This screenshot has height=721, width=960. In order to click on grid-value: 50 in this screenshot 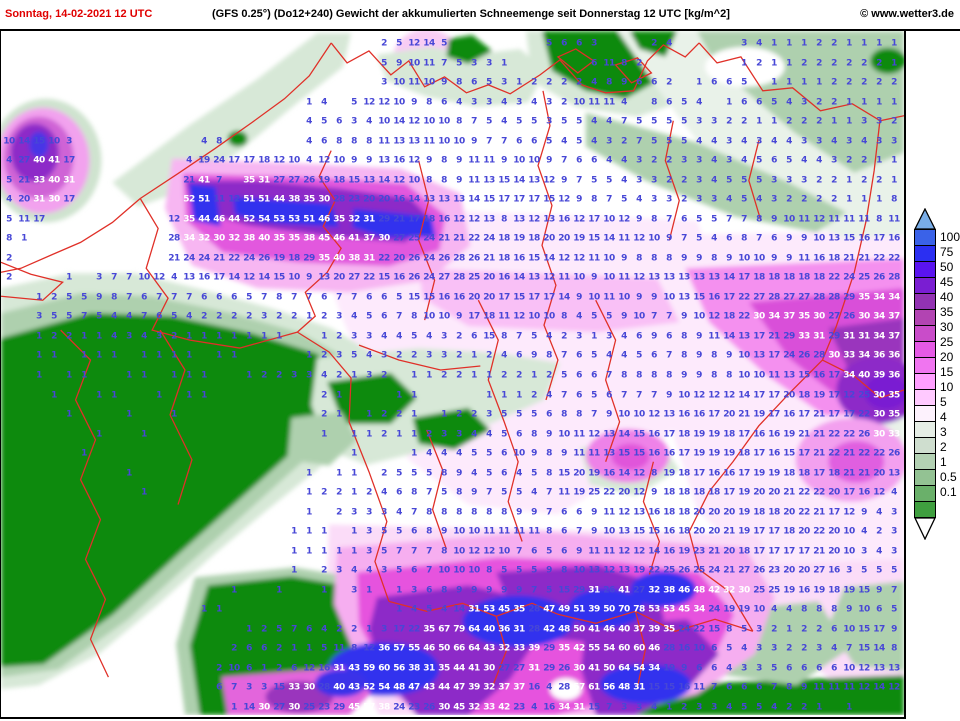, I will do `click(579, 629)`.